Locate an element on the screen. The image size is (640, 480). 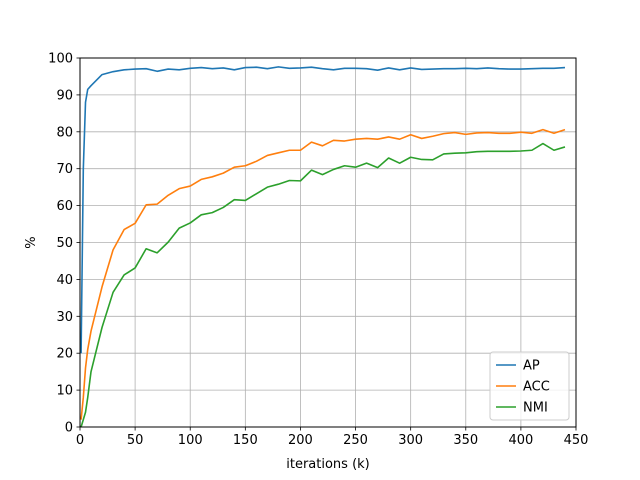
legend-label-ap: AP is located at coordinates (531, 366).